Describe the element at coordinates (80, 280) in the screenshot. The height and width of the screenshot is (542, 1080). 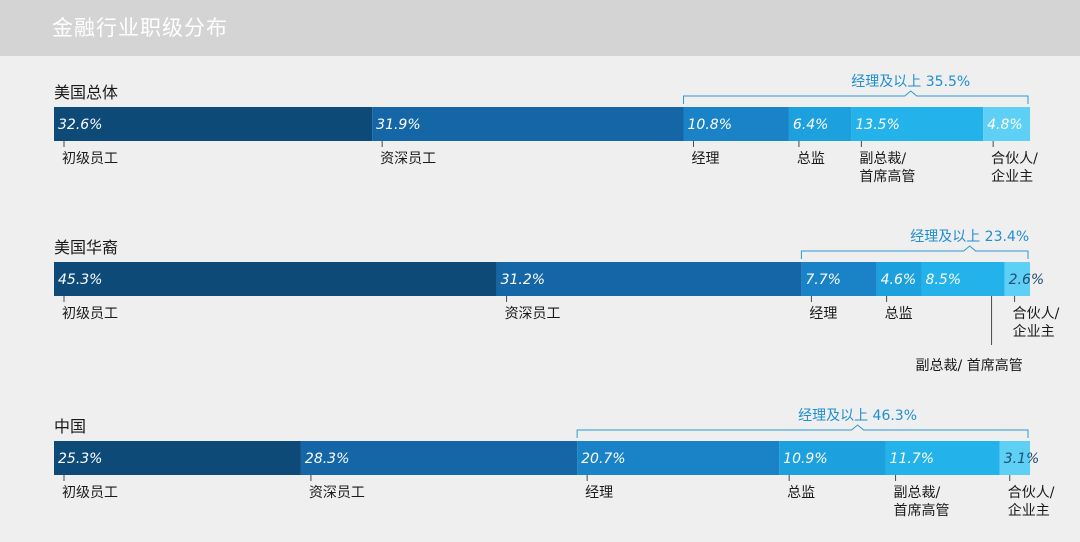
I see `data-label: 45.3%` at that location.